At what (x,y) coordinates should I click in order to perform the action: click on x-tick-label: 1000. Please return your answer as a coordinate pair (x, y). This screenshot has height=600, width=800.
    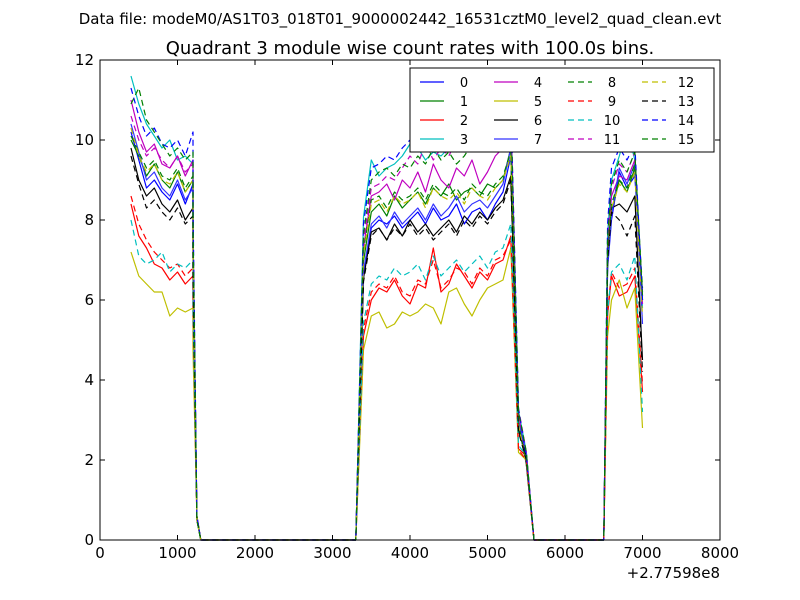
    Looking at the image, I should click on (177, 553).